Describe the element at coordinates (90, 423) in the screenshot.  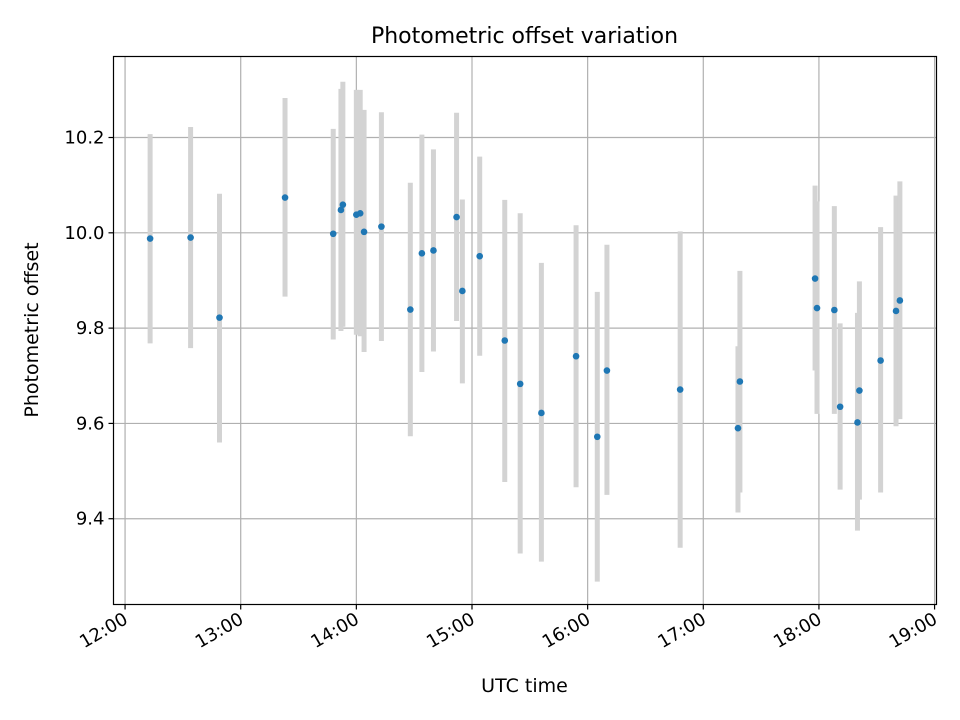
I see `y-tick-label: 9.6` at that location.